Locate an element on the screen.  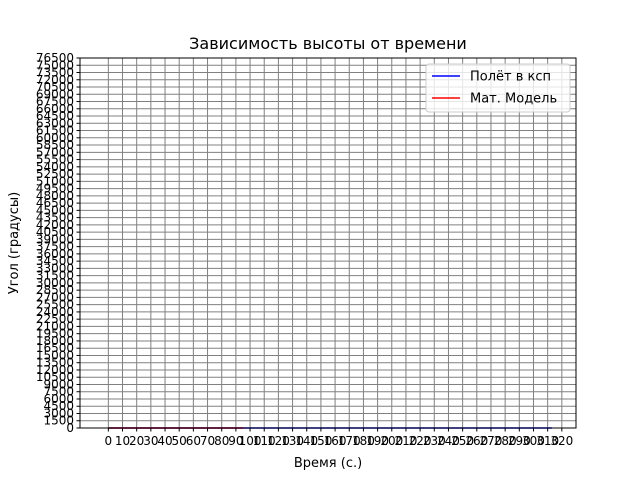
x-tick-label: 200 is located at coordinates (391, 441).